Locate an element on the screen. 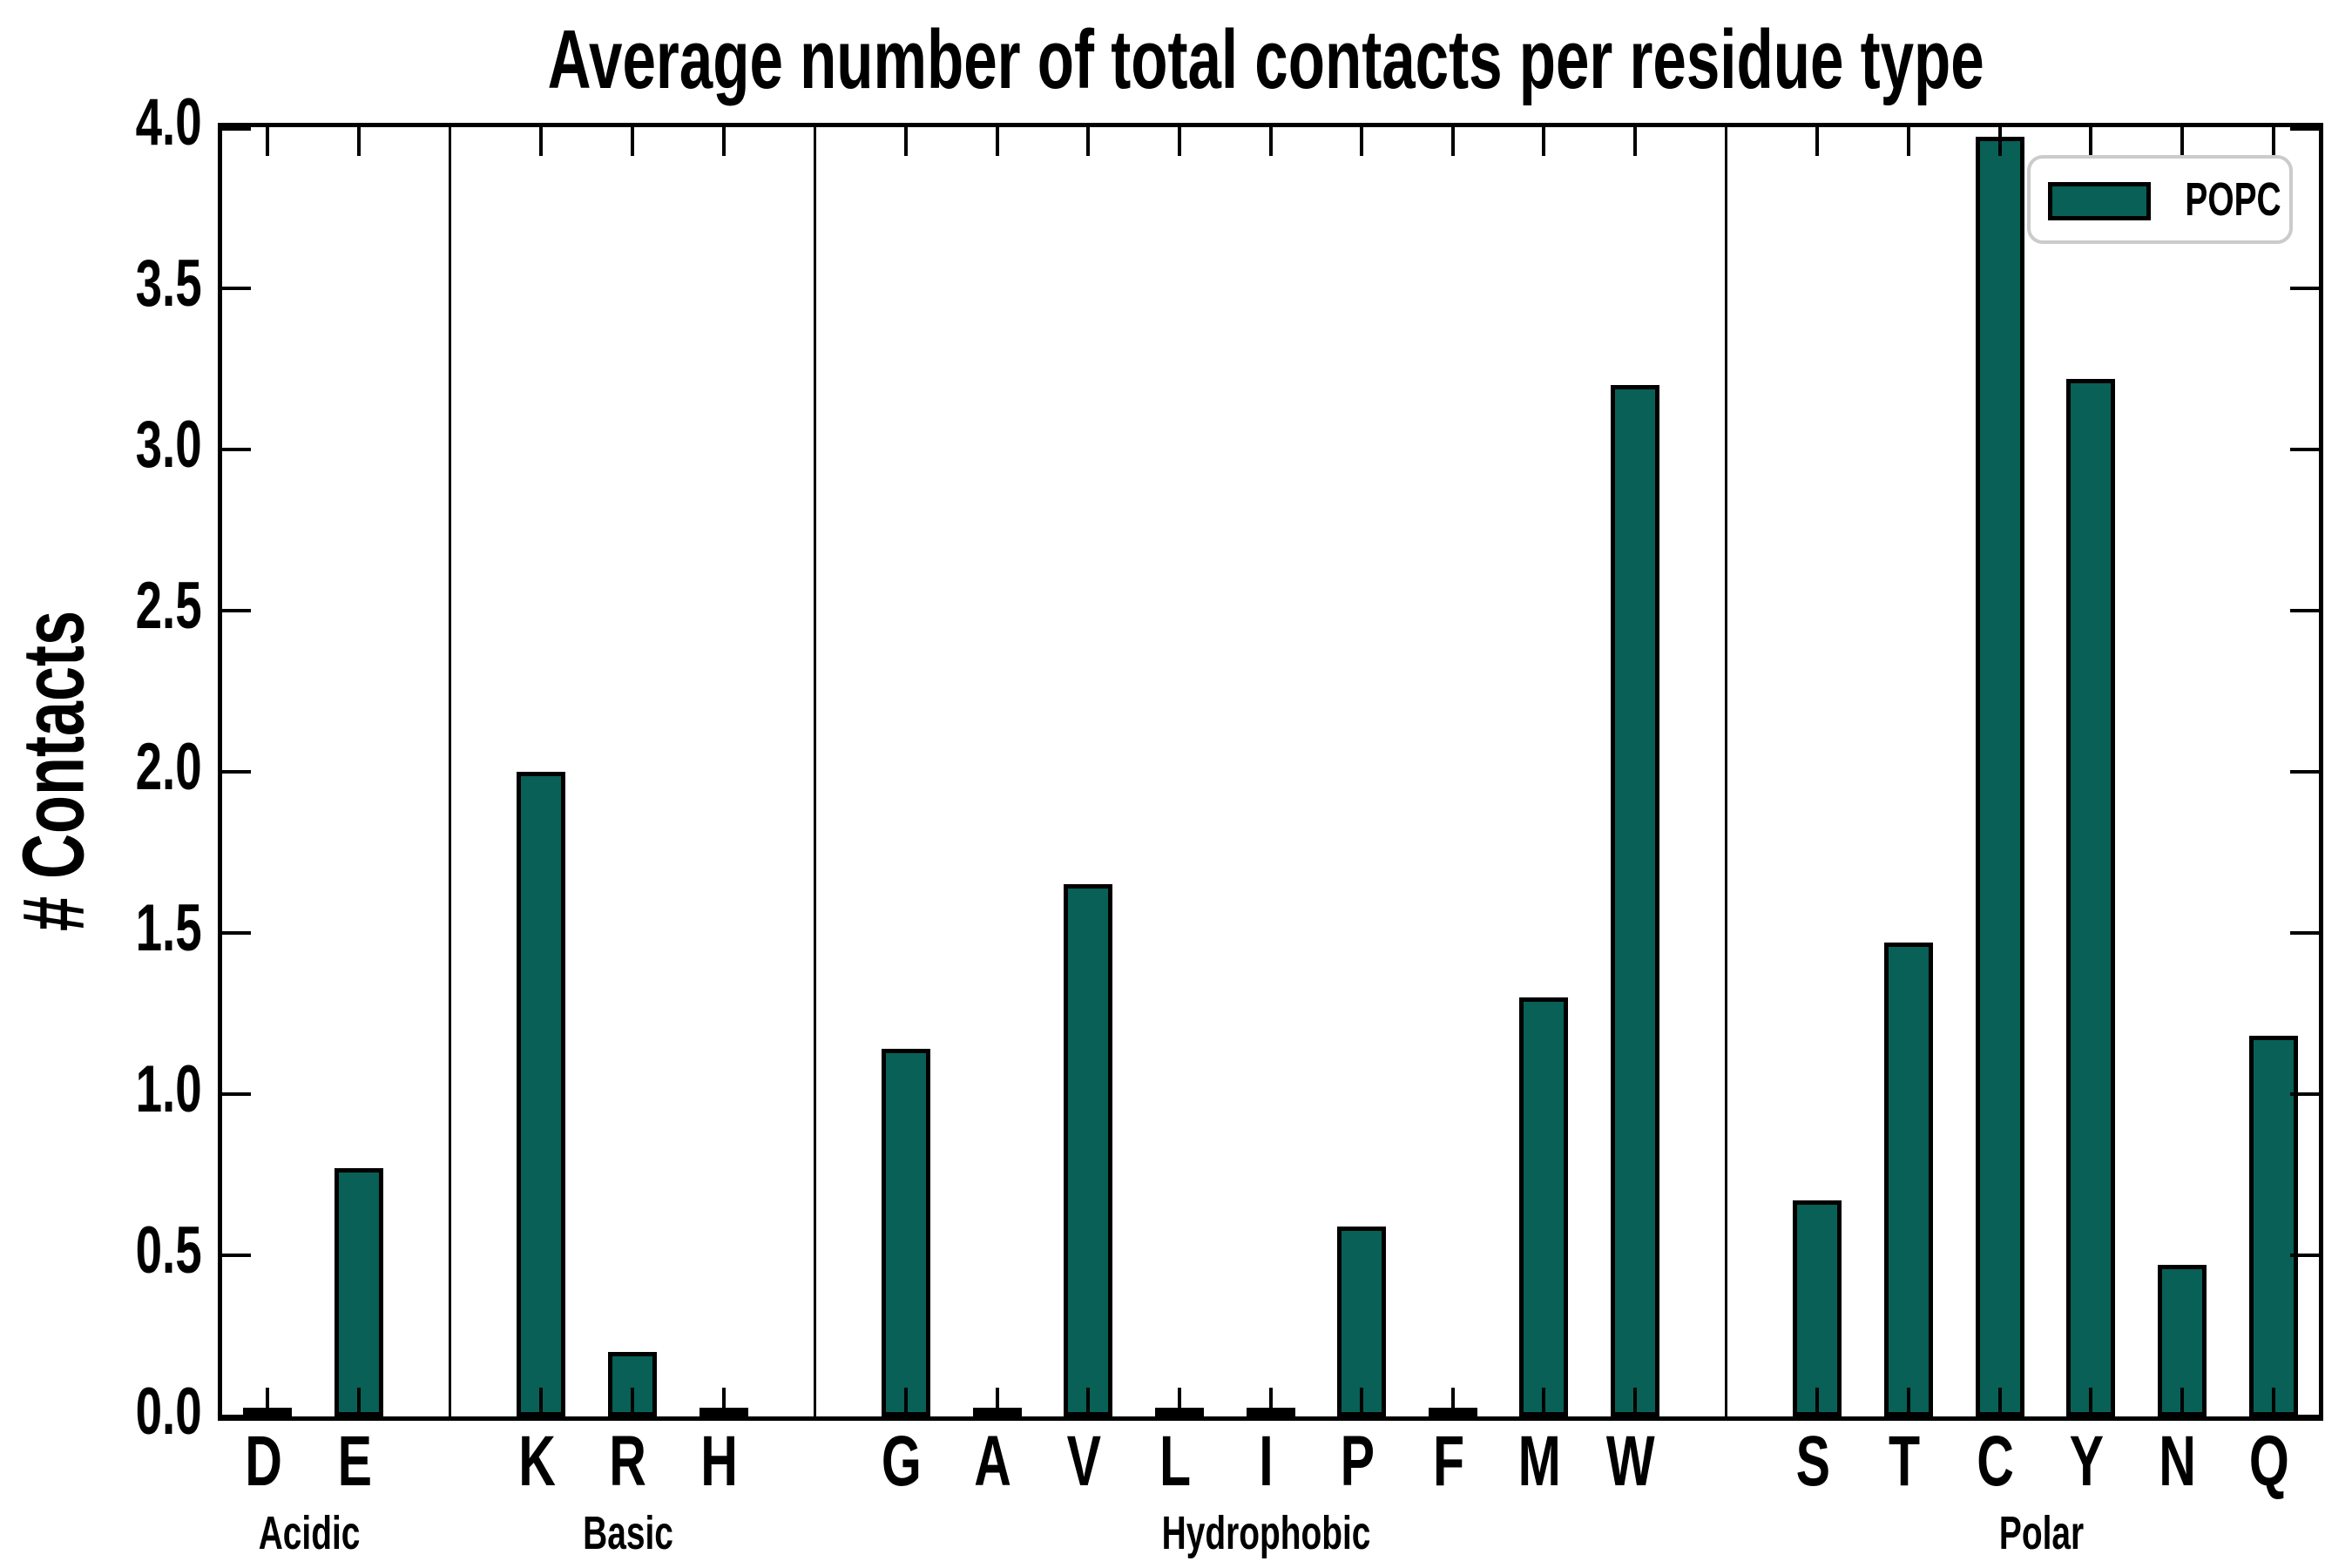  x-tick-label-A: A is located at coordinates (993, 1461).